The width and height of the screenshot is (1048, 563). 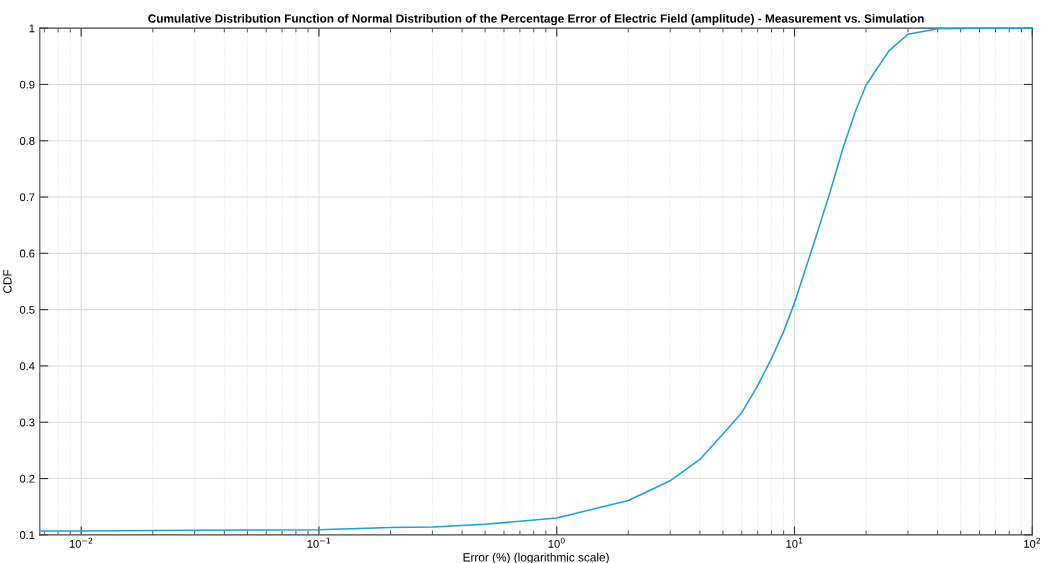 What do you see at coordinates (27, 309) in the screenshot?
I see `y-tick-label: 0.5` at bounding box center [27, 309].